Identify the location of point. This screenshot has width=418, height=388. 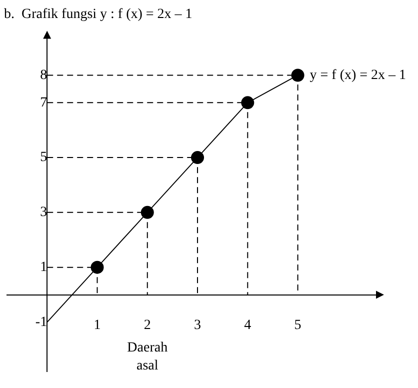
(297, 75).